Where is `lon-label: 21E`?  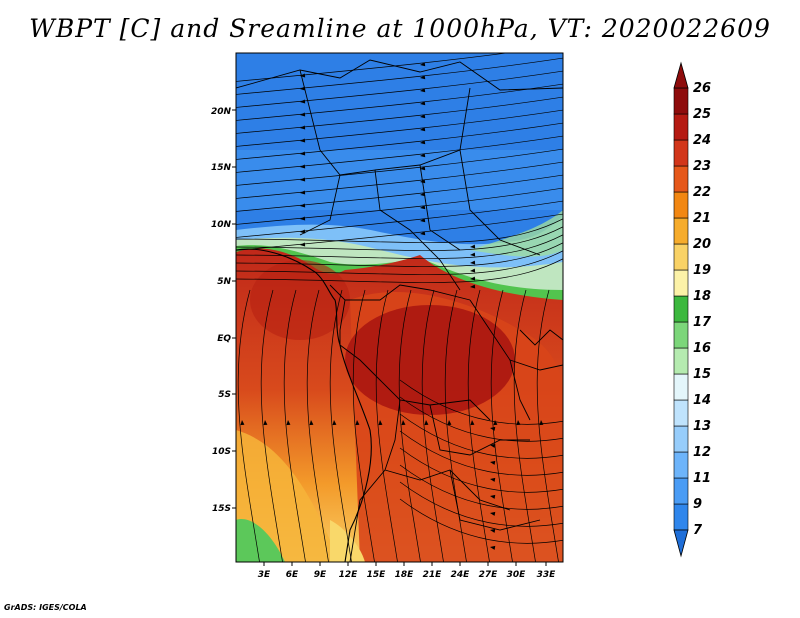
lon-label: 21E is located at coordinates (433, 575).